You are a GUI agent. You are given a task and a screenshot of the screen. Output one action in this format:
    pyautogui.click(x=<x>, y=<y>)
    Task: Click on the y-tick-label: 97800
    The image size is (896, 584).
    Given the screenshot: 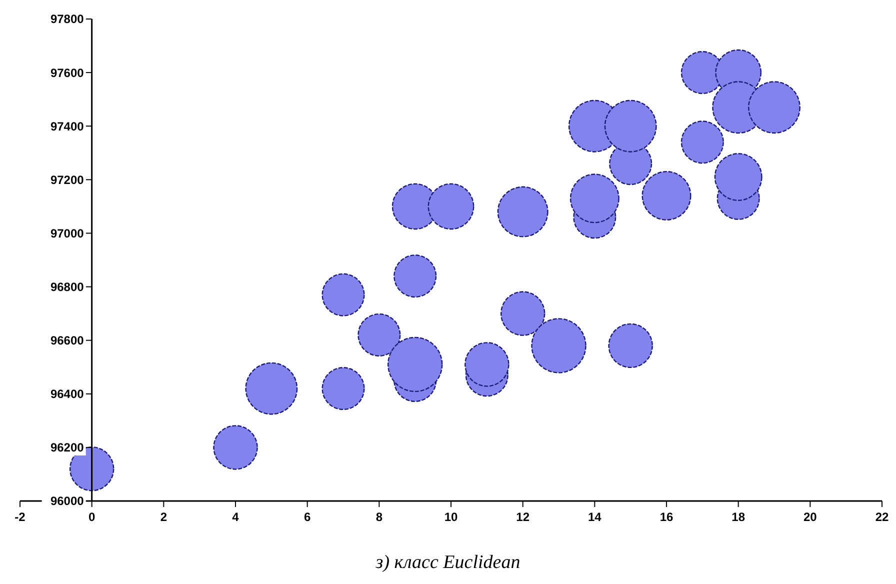 What is the action you would take?
    pyautogui.click(x=67, y=19)
    